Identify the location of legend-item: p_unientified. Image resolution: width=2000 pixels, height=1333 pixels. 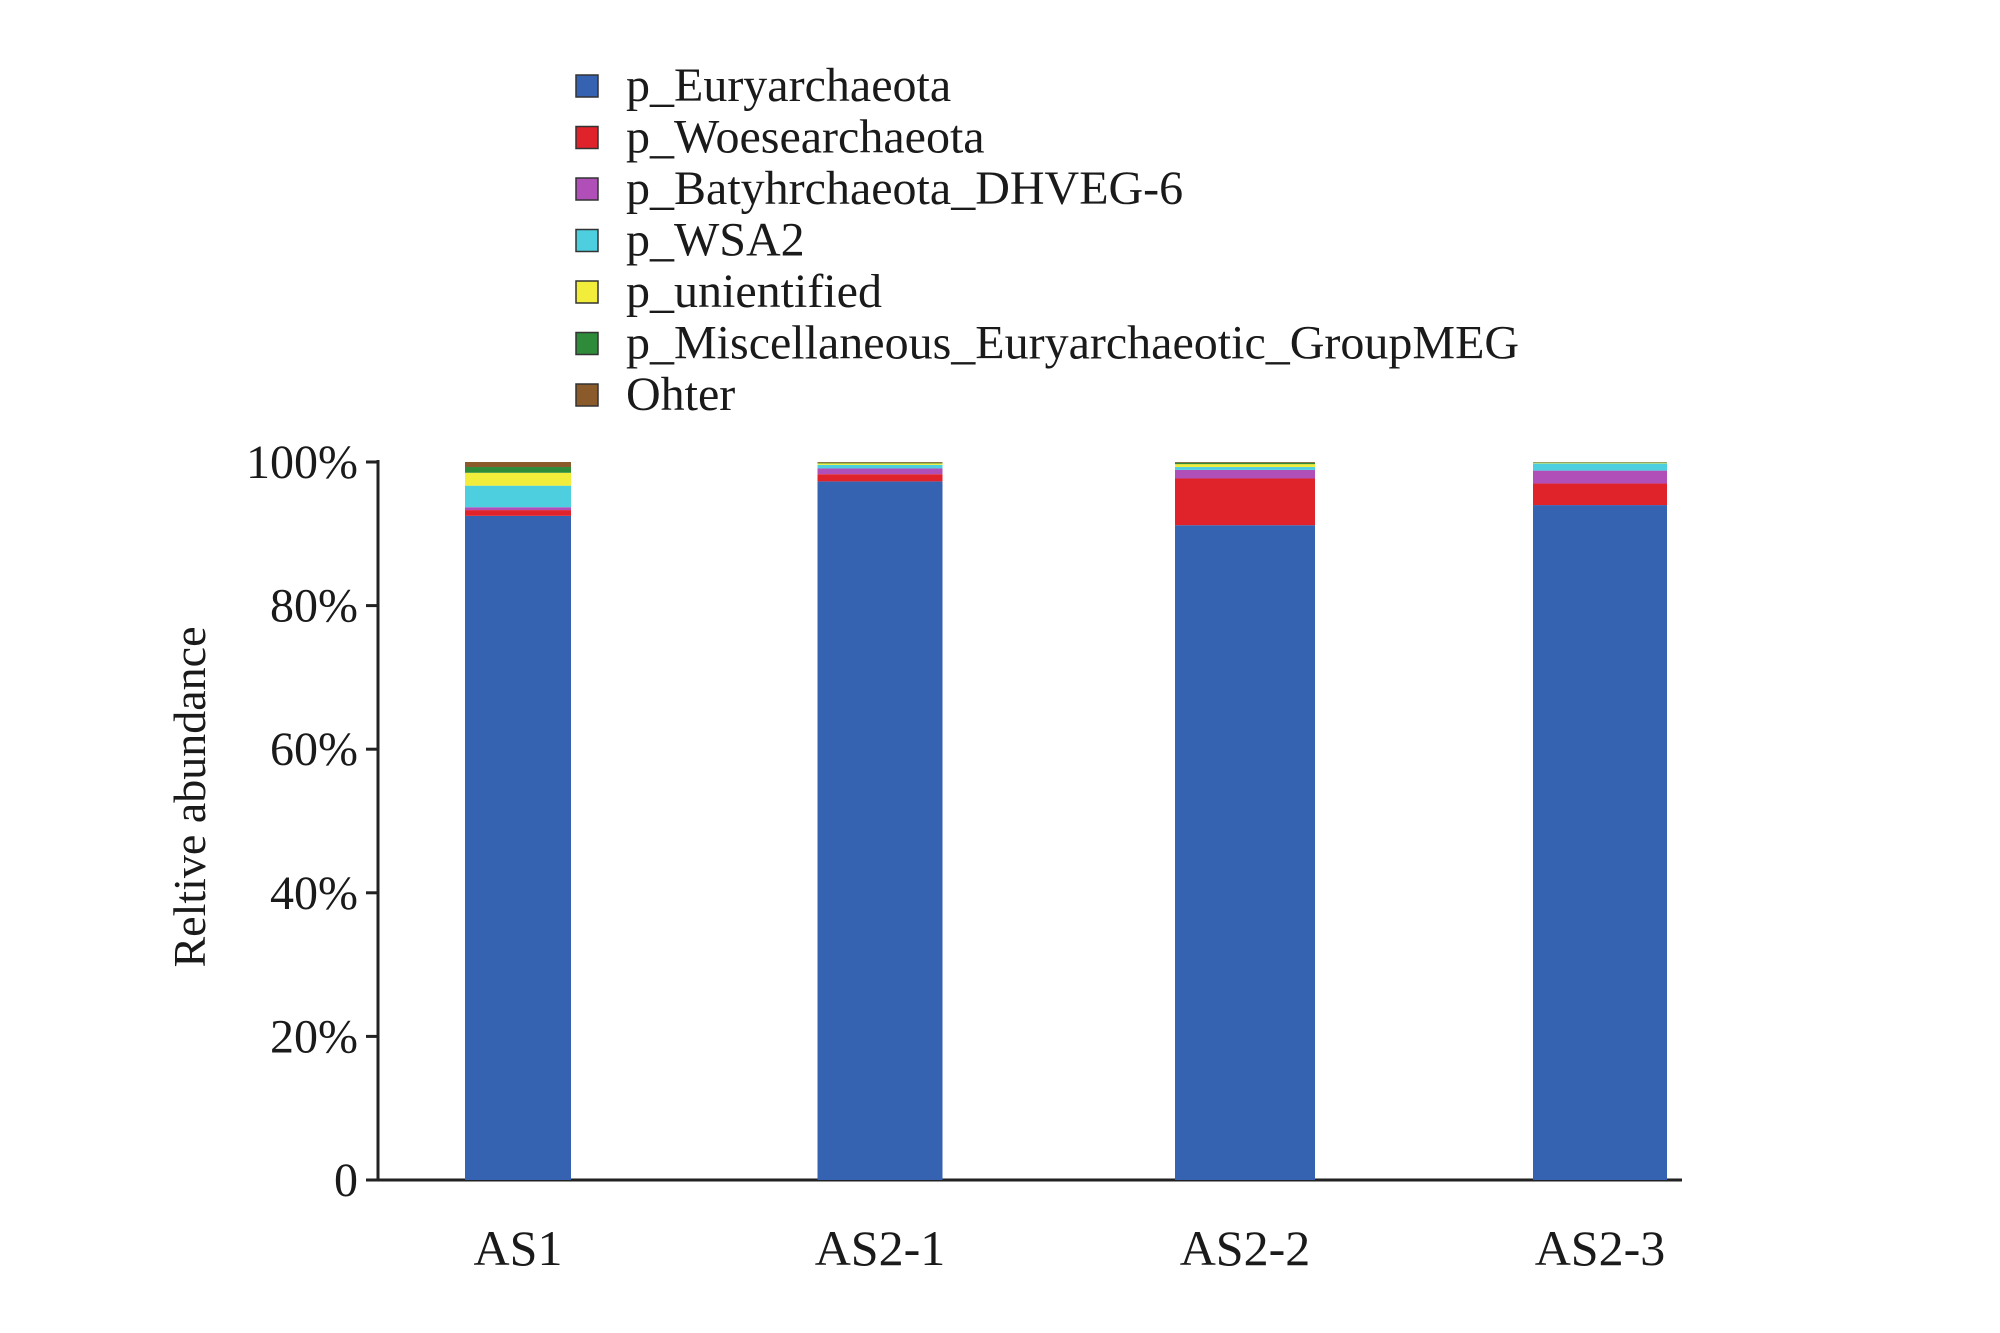
(729, 291).